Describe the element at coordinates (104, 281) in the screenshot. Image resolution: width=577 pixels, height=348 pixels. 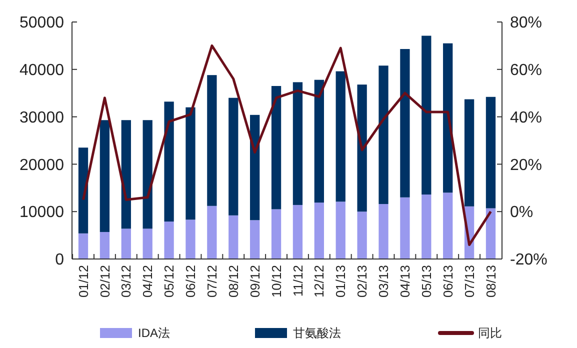
I see `x-tick-label: 02/12` at that location.